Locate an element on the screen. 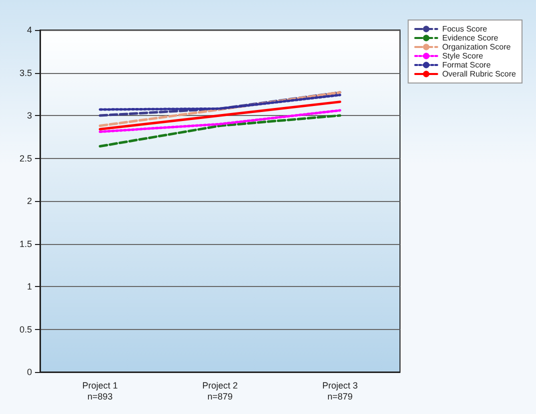 The height and width of the screenshot is (414, 536). legend-label: Overall Rubric Score is located at coordinates (479, 74).